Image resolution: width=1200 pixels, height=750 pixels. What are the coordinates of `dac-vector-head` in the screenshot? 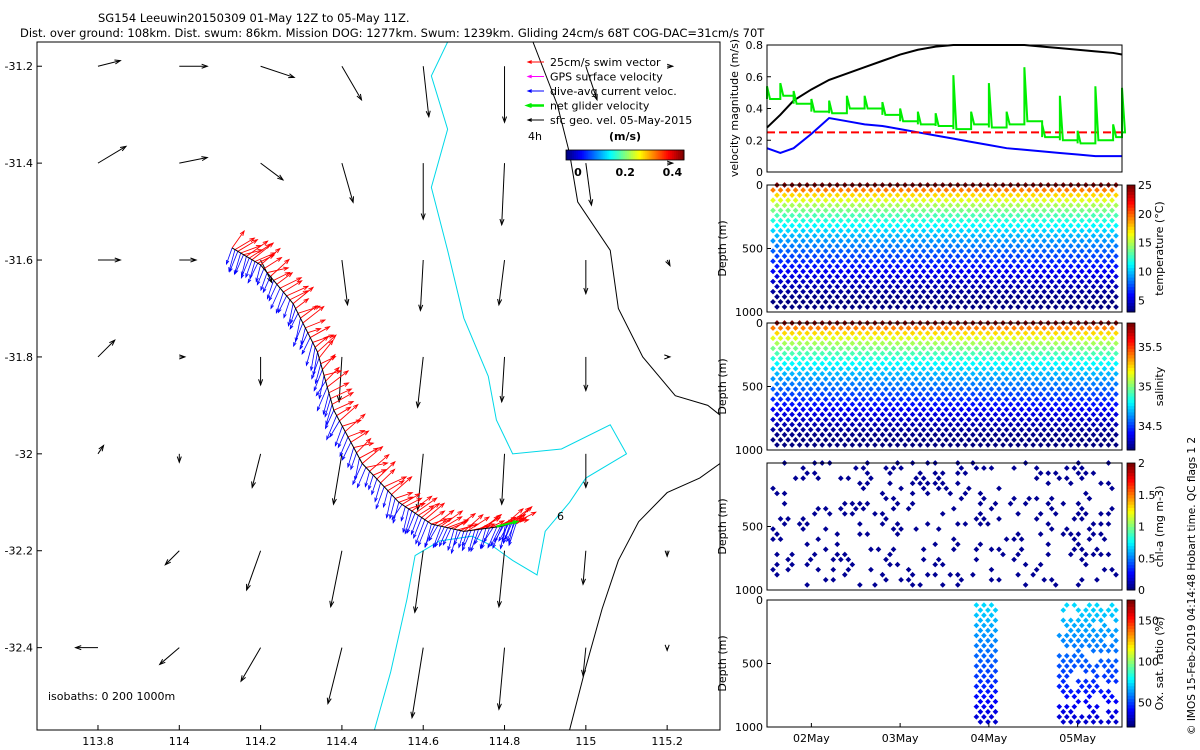 It's located at (452, 552).